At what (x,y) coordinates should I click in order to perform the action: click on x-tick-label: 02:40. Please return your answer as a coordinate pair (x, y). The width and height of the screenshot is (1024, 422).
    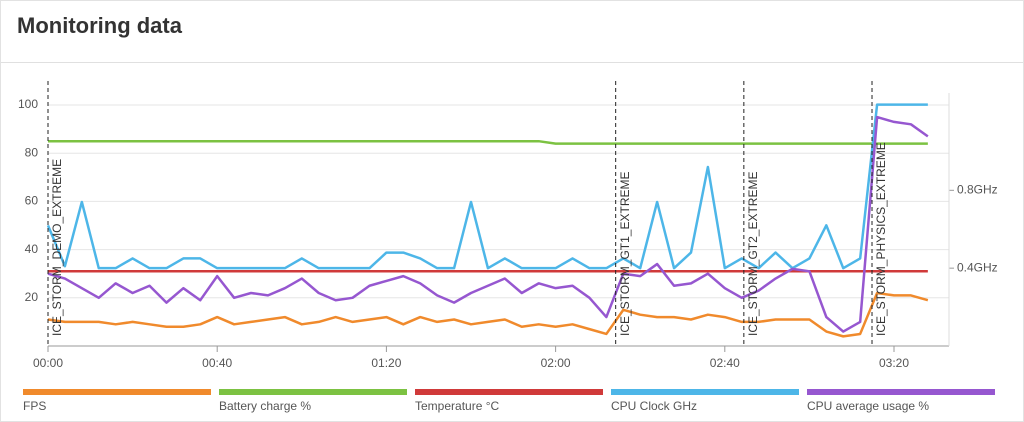
    Looking at the image, I should click on (725, 363).